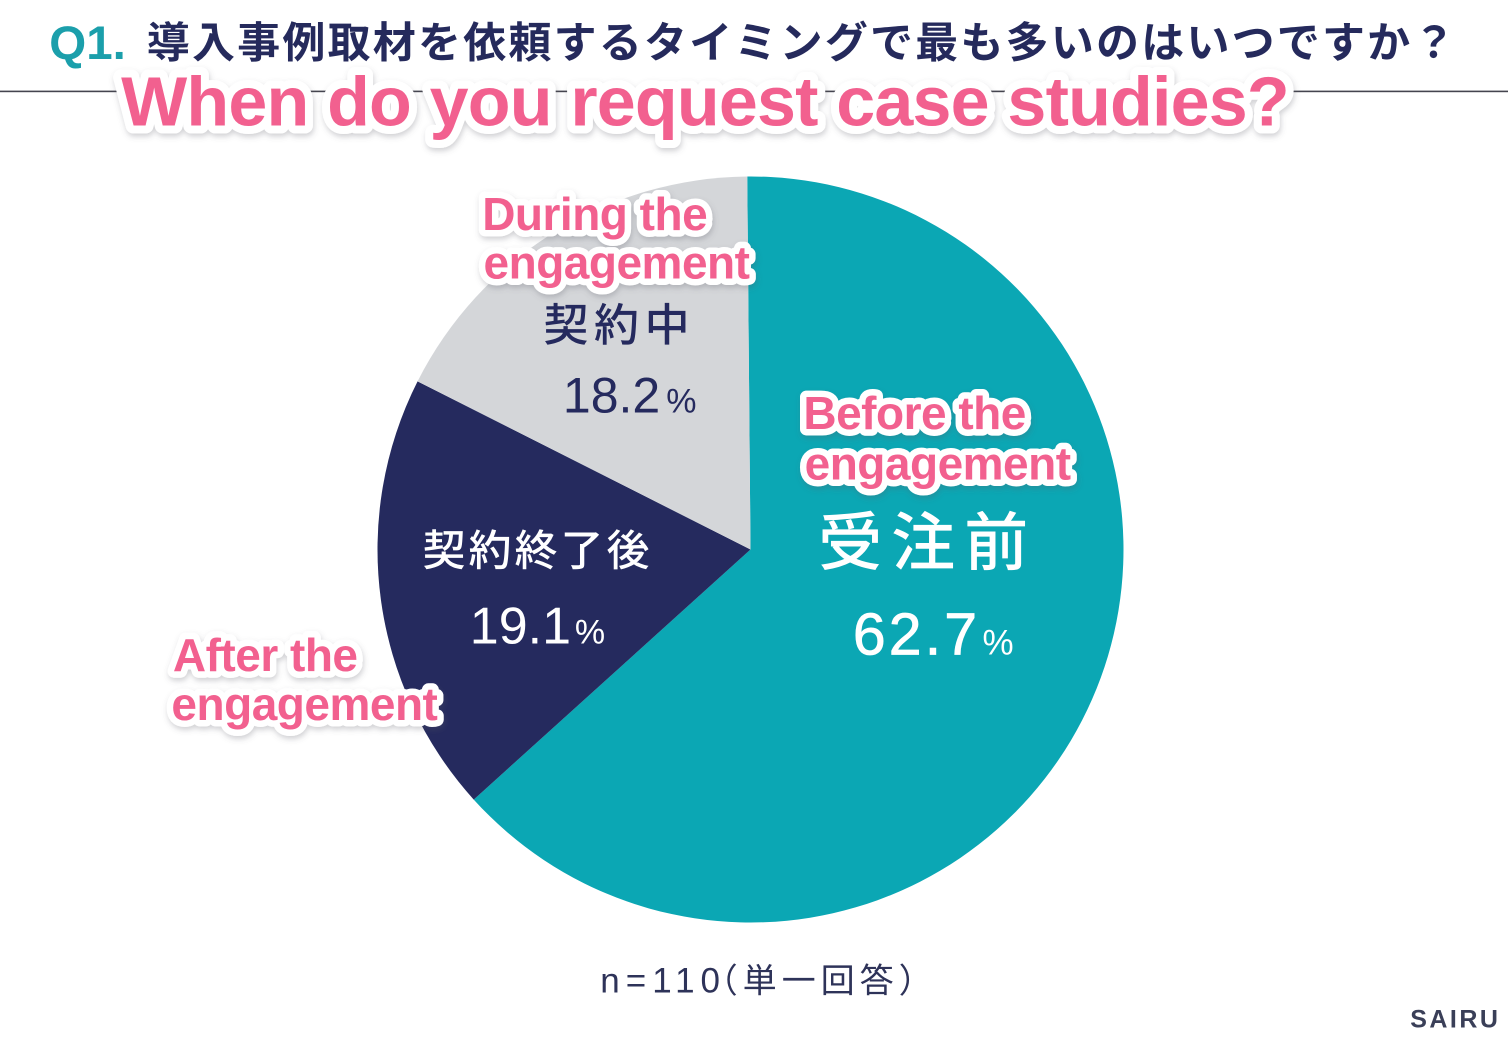  Describe the element at coordinates (594, 214) in the screenshot. I see `svg-text: During the` at that location.